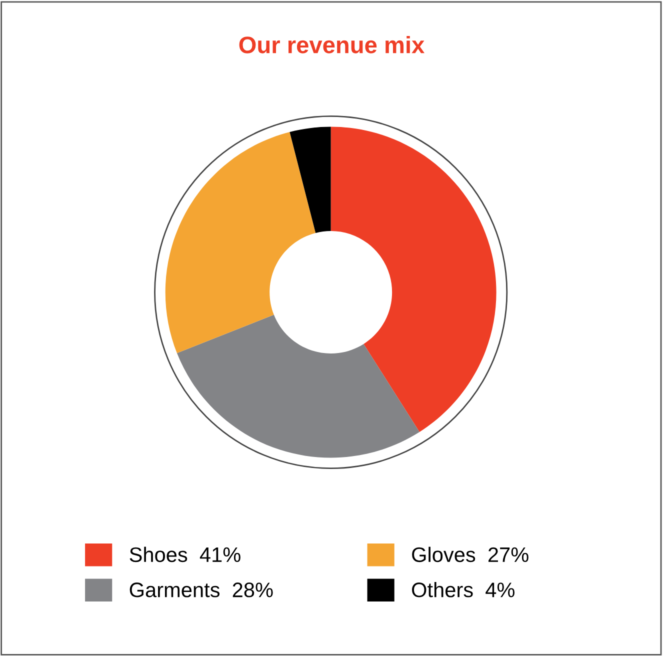  Describe the element at coordinates (463, 590) in the screenshot. I see `legend-label: Others 4%` at that location.